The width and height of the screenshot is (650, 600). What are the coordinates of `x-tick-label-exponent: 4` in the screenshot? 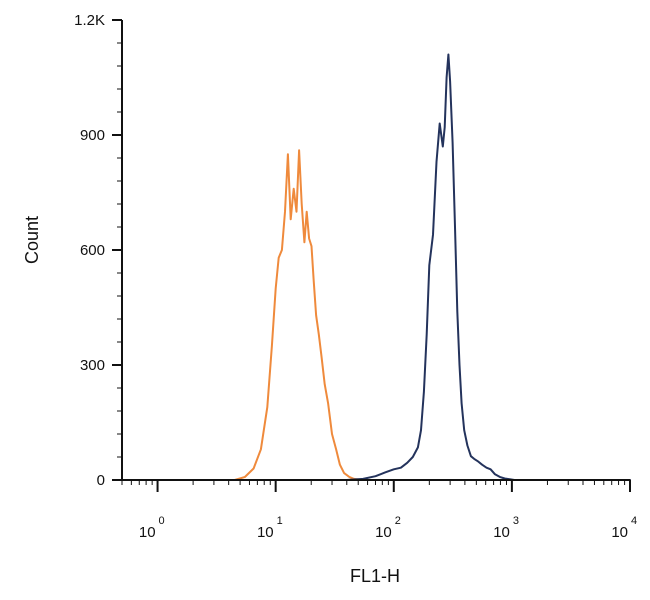 It's located at (634, 521).